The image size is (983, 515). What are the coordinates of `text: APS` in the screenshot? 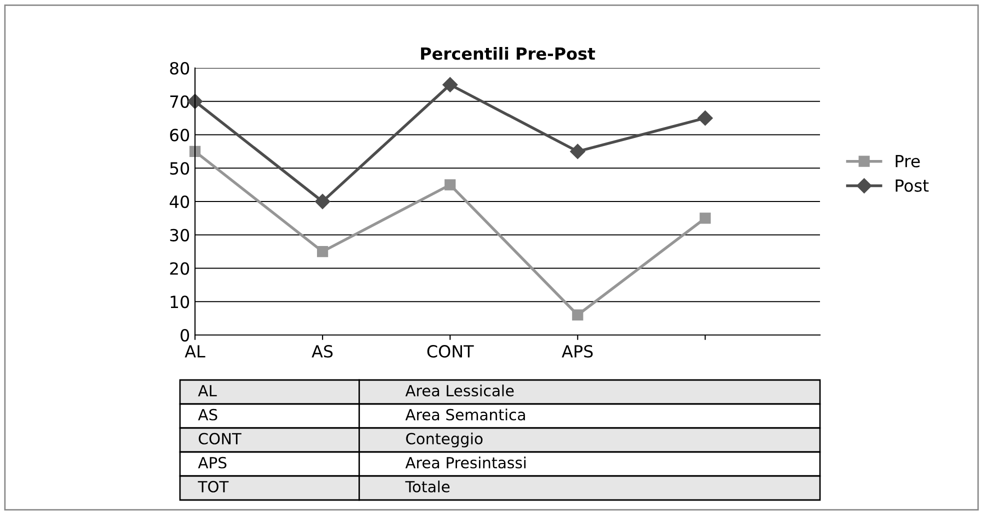 It's located at (212, 462).